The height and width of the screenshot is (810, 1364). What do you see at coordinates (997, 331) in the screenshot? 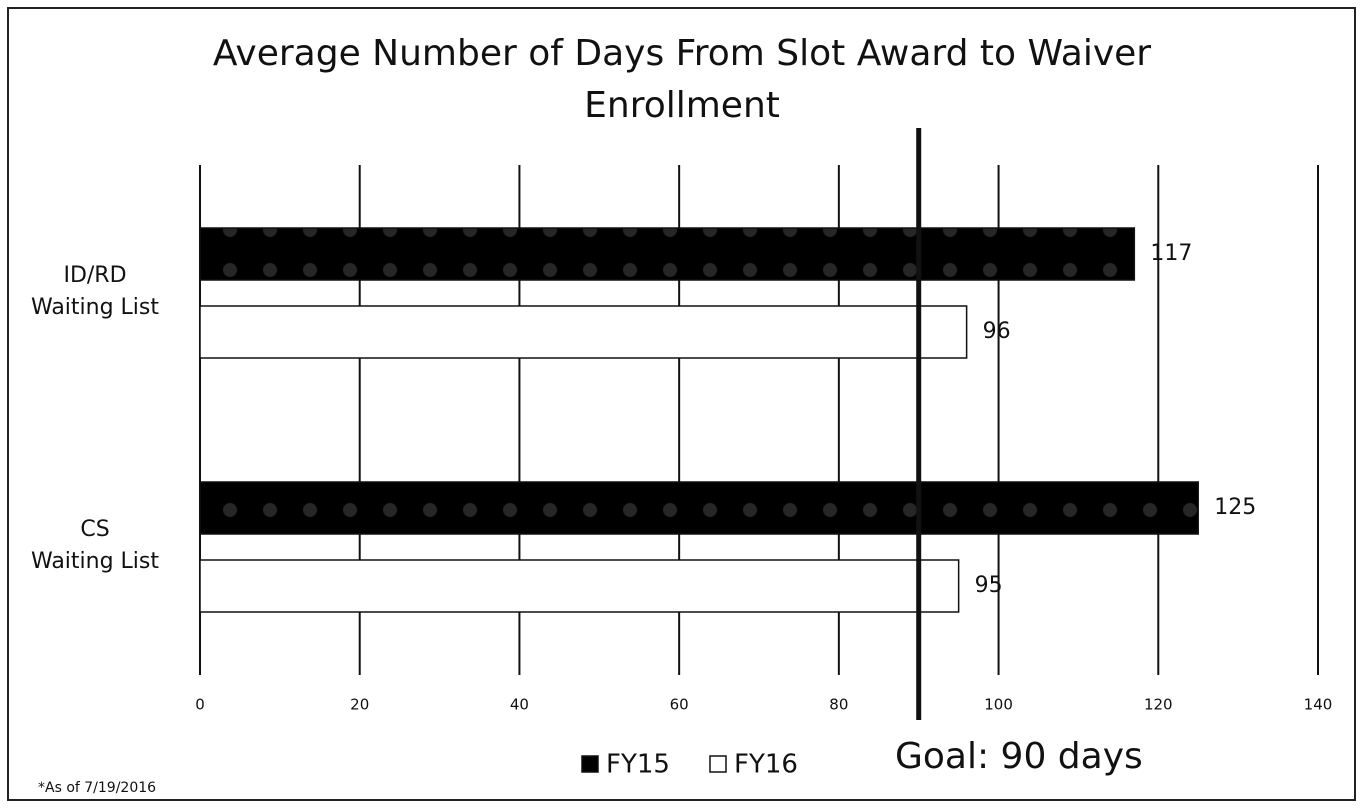
I see `data-label: 96` at bounding box center [997, 331].